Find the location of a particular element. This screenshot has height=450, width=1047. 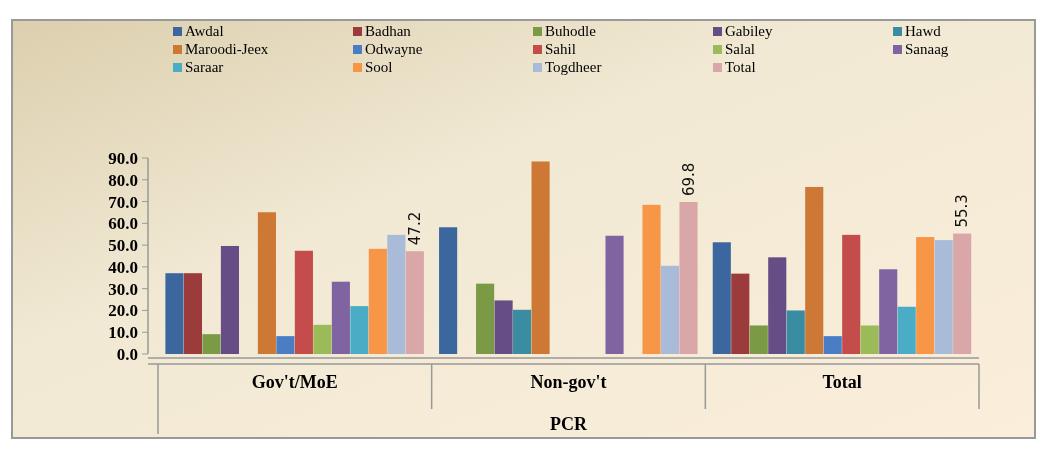

legend-label: Maroodi-Jeex is located at coordinates (227, 49).